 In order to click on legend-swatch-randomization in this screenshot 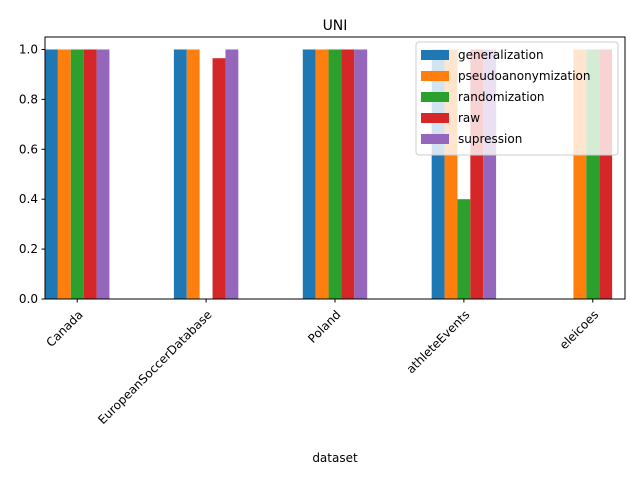, I will do `click(435, 97)`.